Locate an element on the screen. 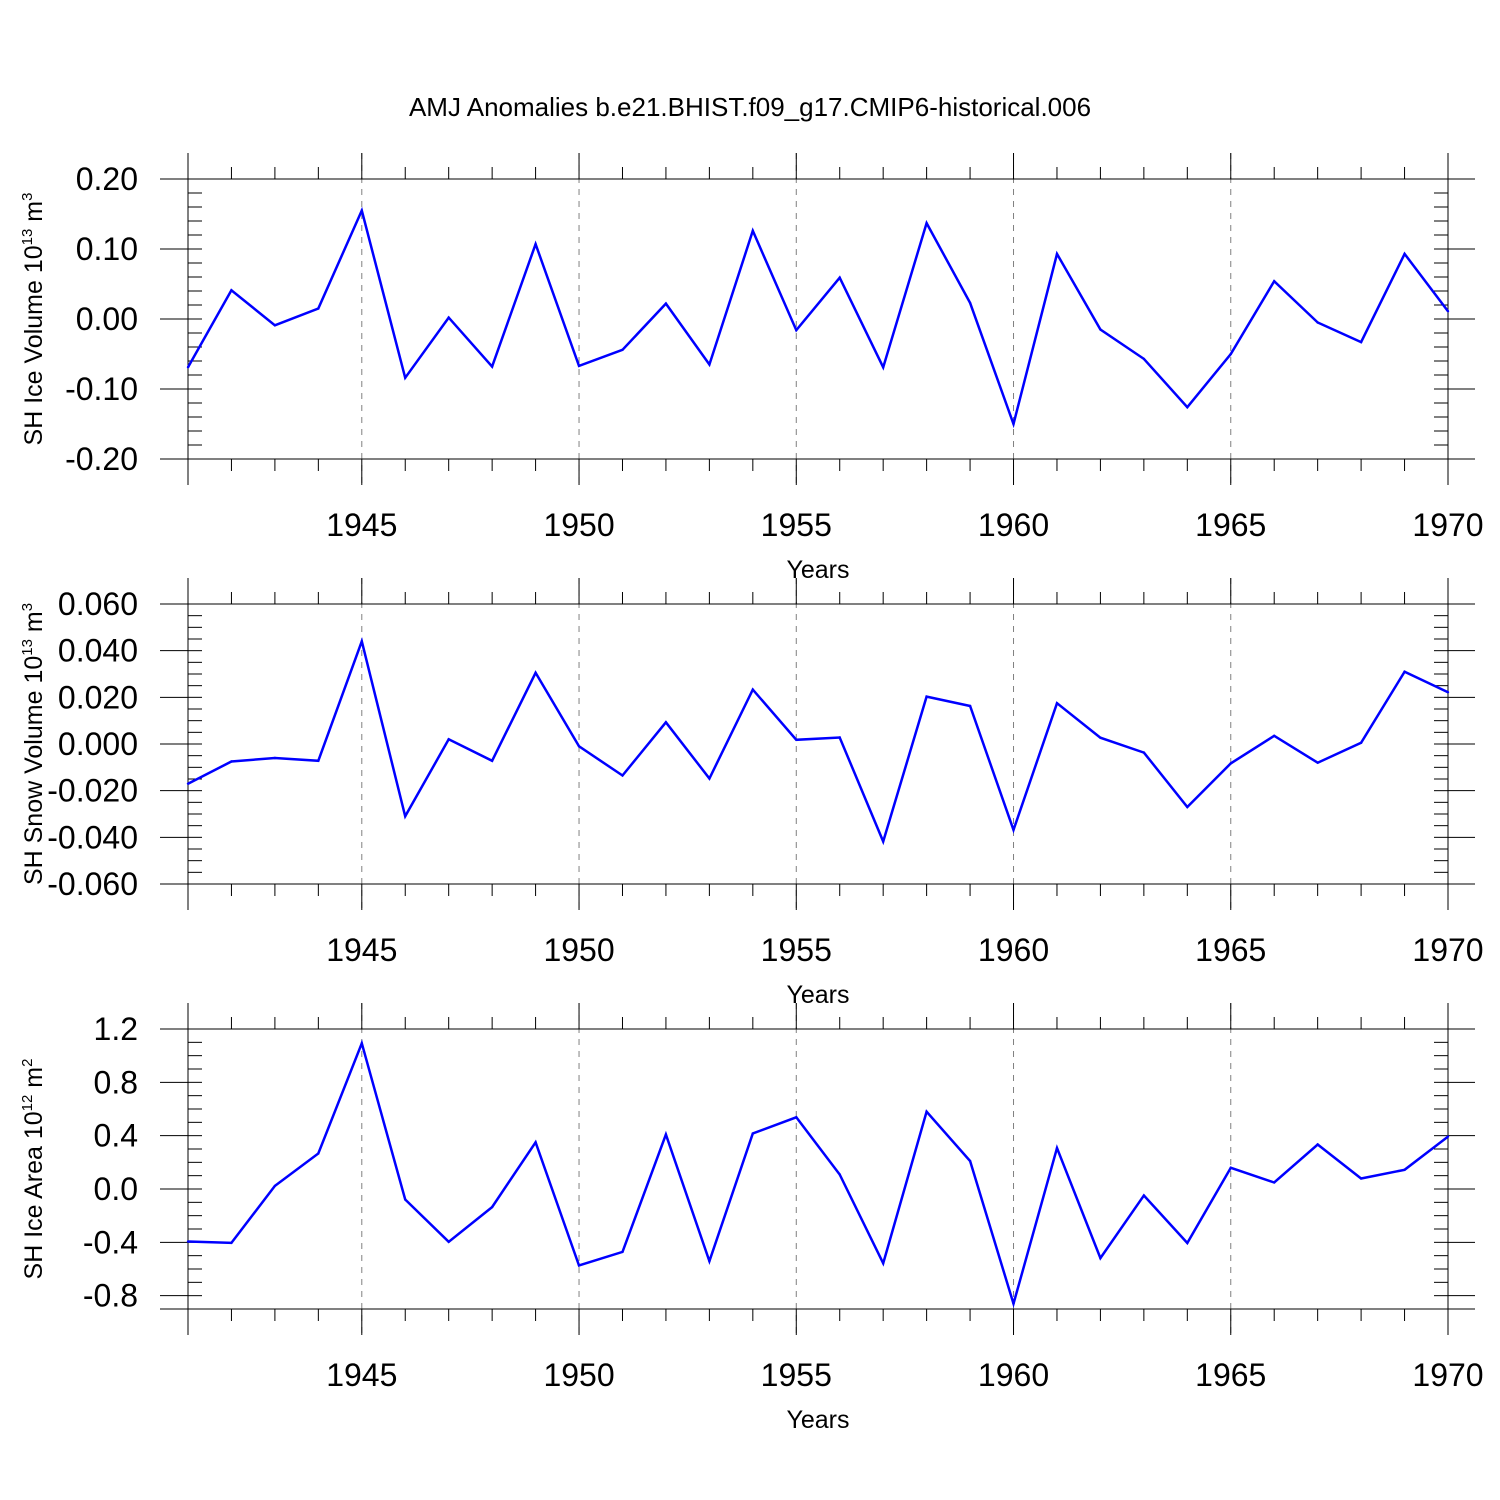  y-axis-label: SH Ice Area 1012 m2 is located at coordinates (33, 1169).